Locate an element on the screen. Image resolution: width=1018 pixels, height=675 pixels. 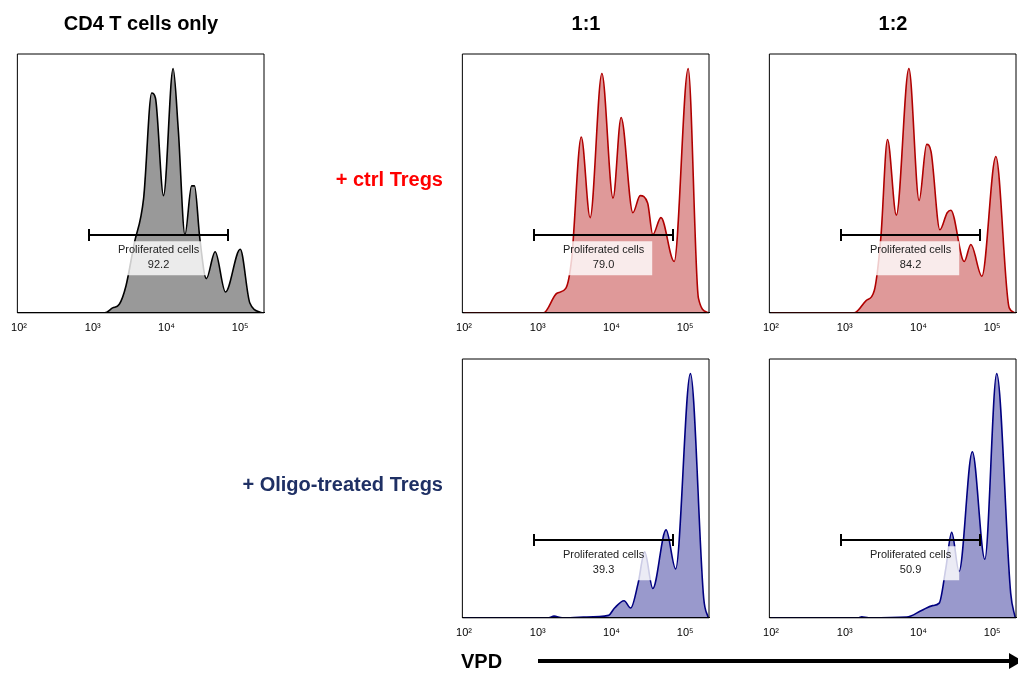
x-axis-title: VPD is located at coordinates (482, 661).